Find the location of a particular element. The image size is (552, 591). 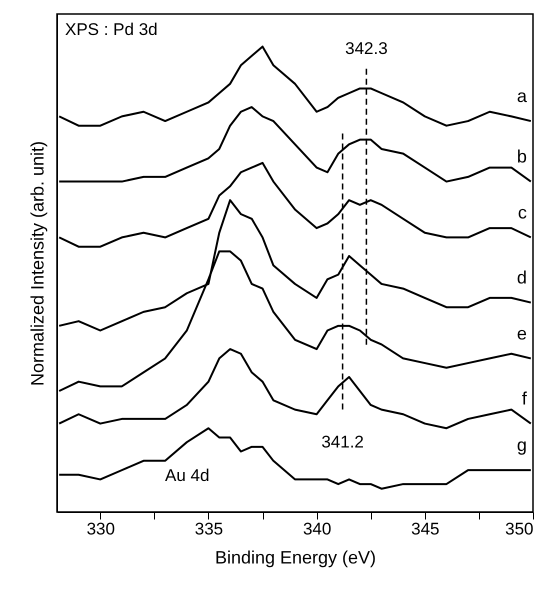

y-axis-title: Normalized Intensity (arb. unit) is located at coordinates (38, 263).